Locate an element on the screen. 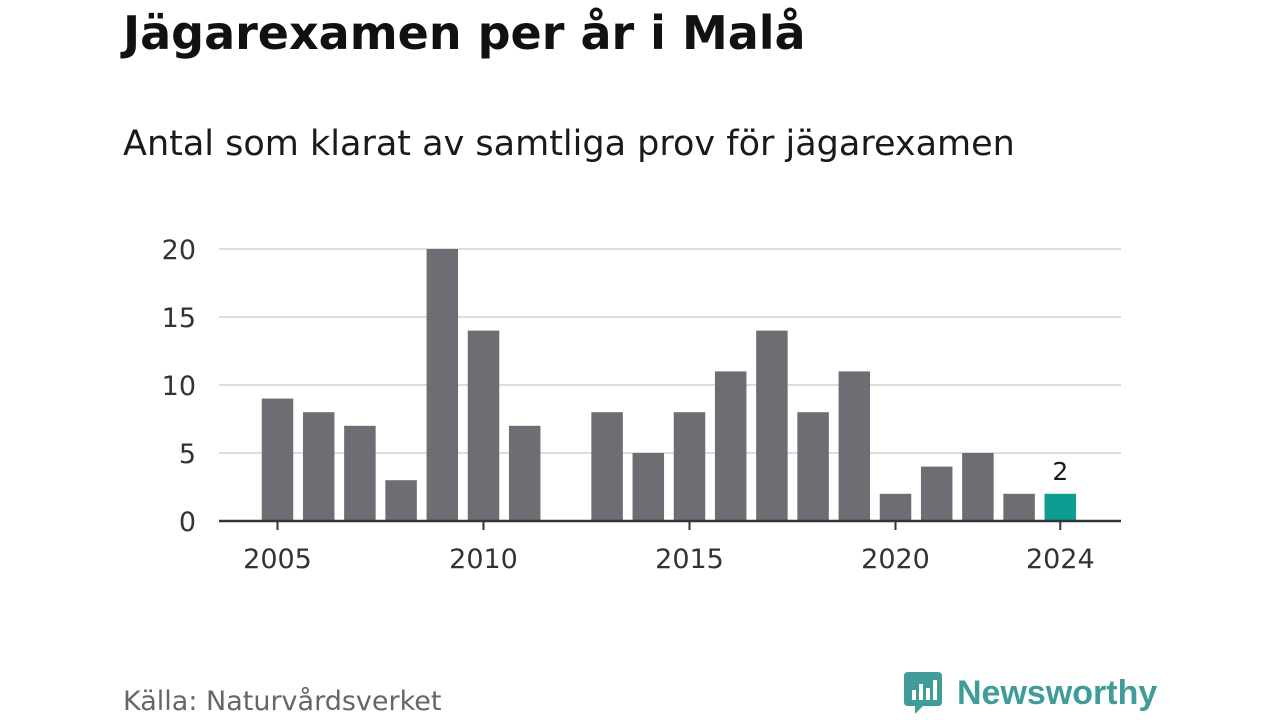 The image size is (1280, 720). y-tick-label: 10 is located at coordinates (179, 386).